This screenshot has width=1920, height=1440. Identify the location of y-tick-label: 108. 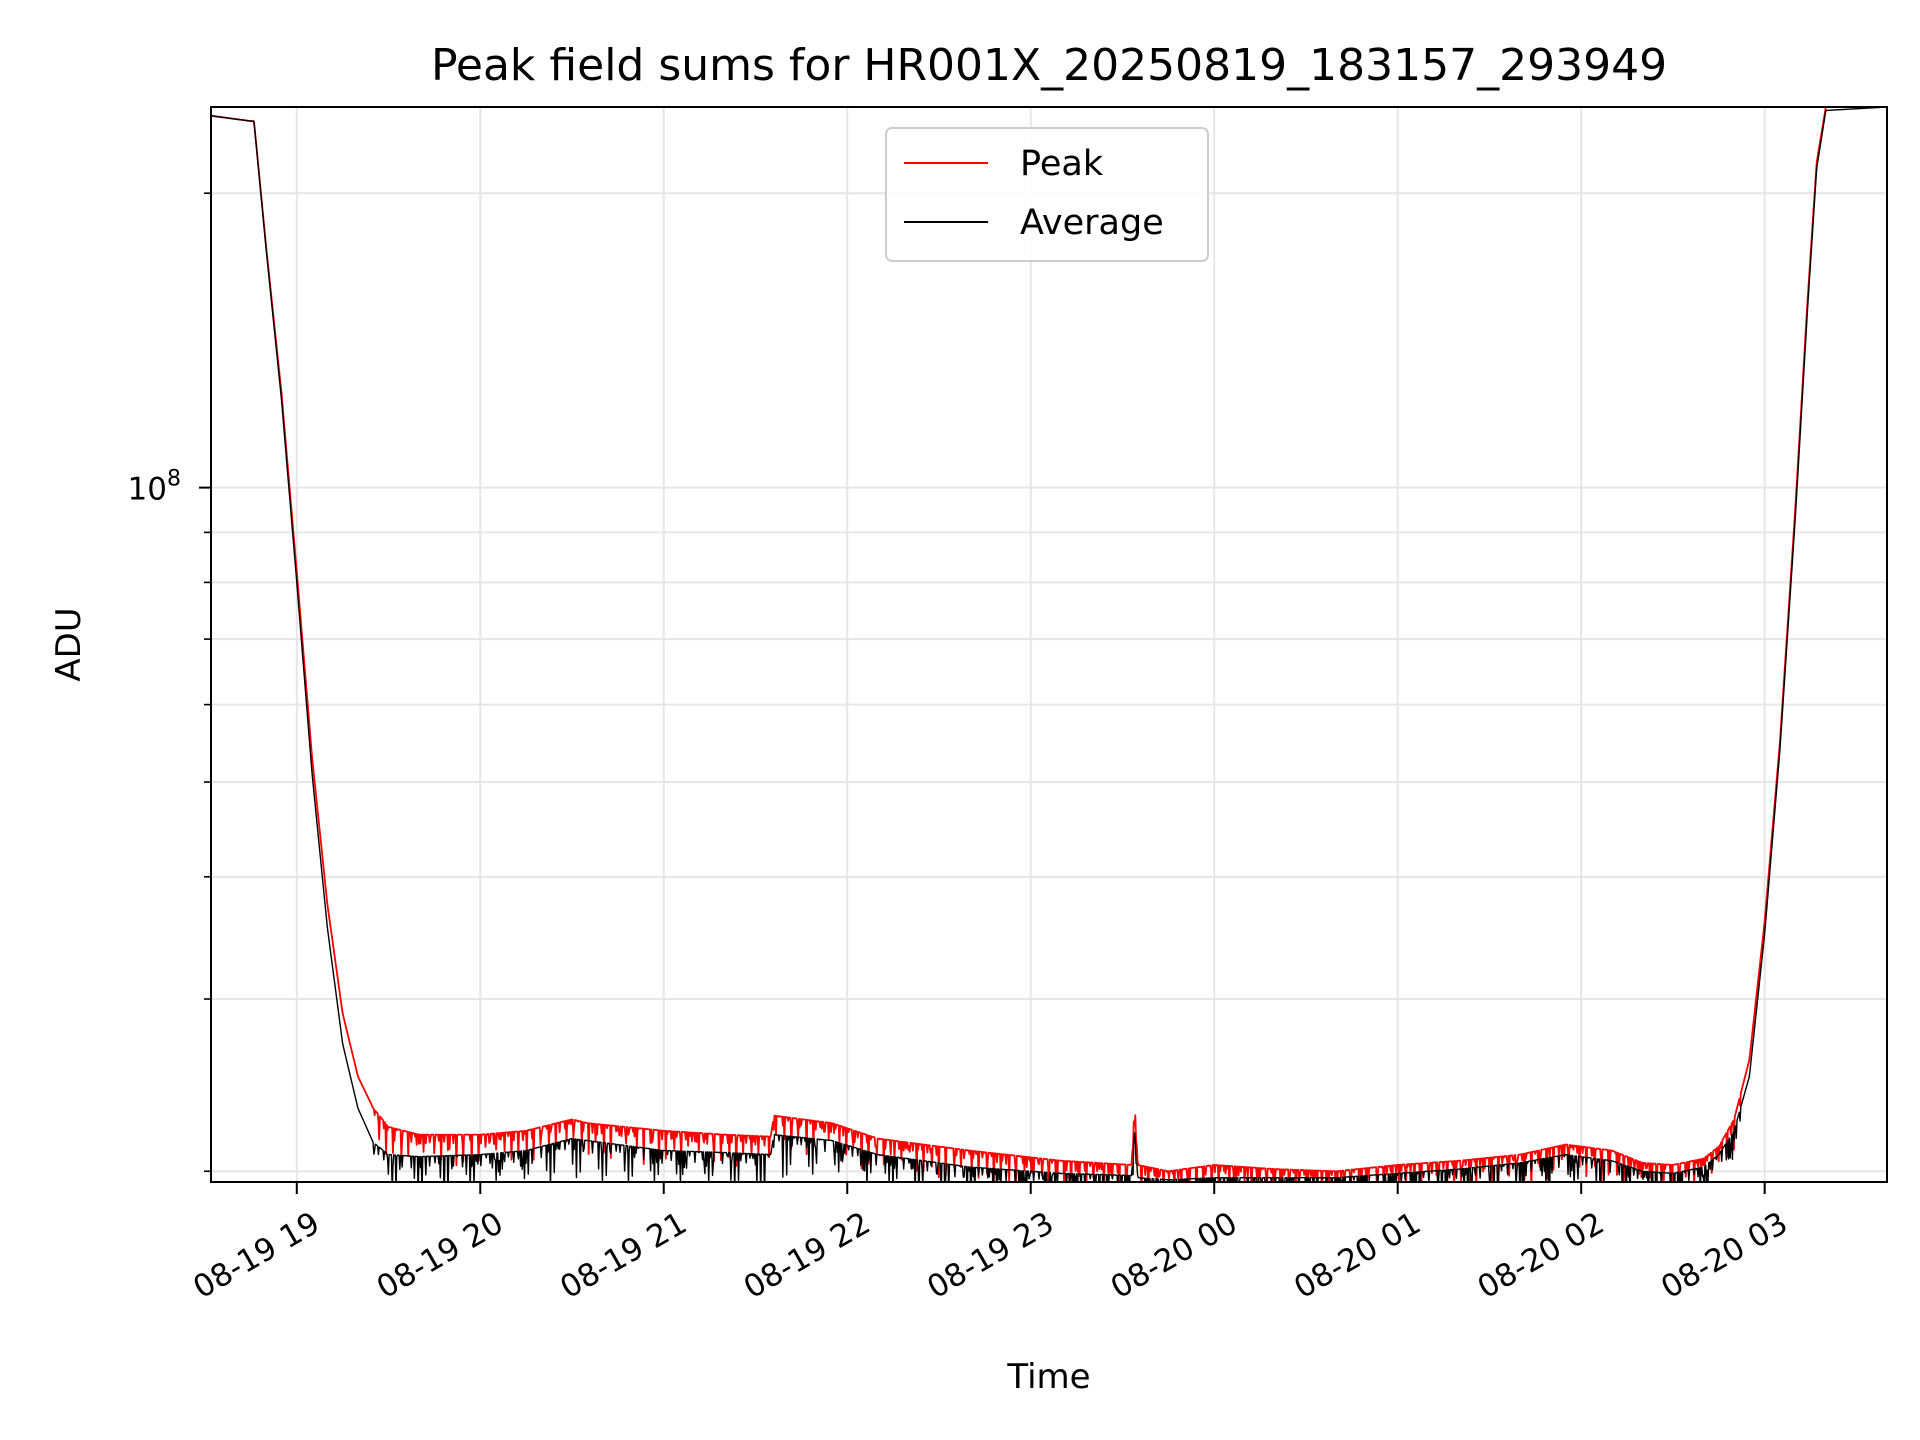
(154, 487).